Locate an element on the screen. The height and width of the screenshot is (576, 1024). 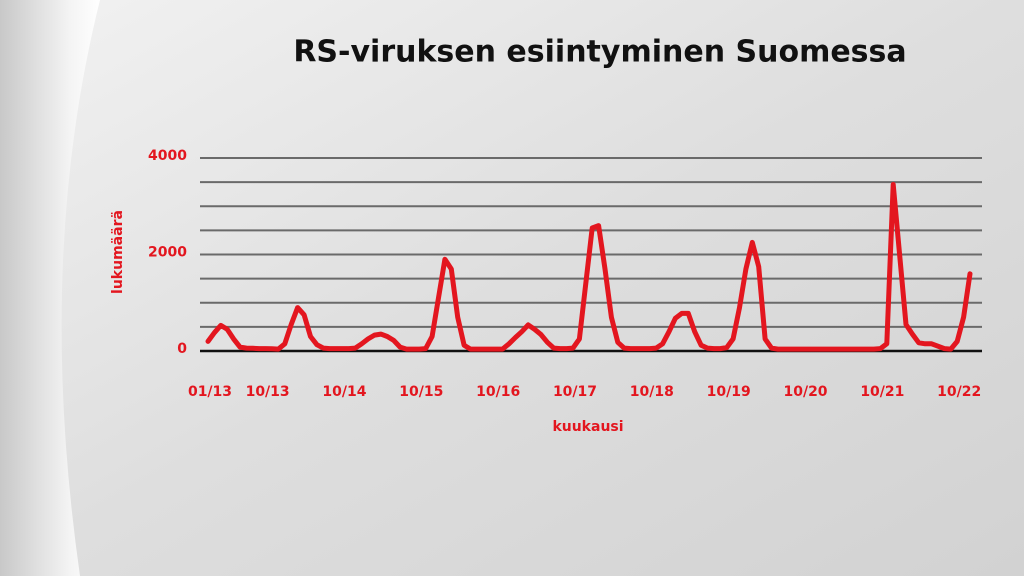
x-tick-label: 10/20 is located at coordinates (805, 392).